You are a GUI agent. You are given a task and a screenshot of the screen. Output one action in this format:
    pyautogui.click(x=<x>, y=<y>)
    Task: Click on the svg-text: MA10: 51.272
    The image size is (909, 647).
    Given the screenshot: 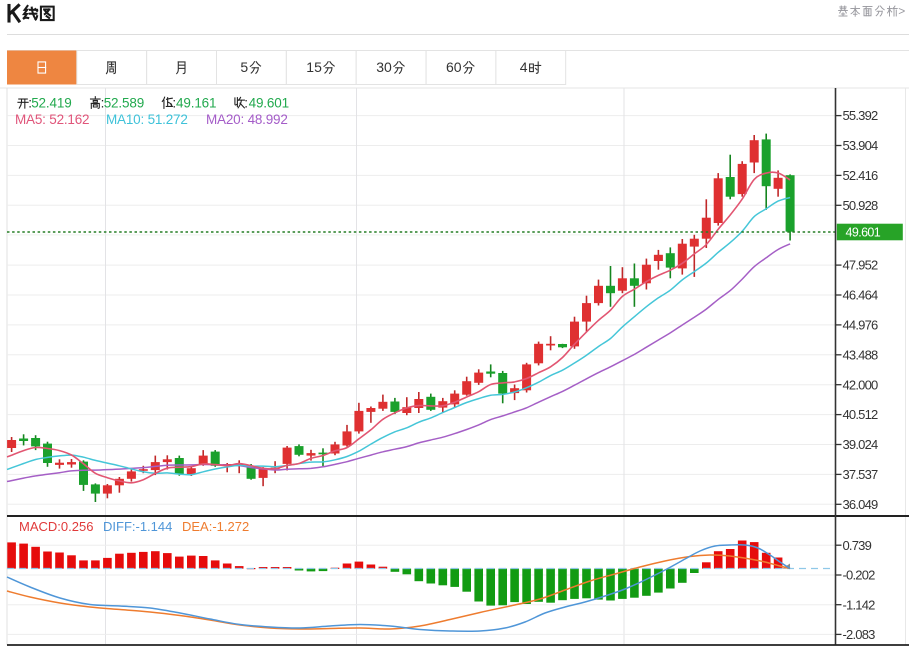 What is the action you would take?
    pyautogui.click(x=147, y=119)
    